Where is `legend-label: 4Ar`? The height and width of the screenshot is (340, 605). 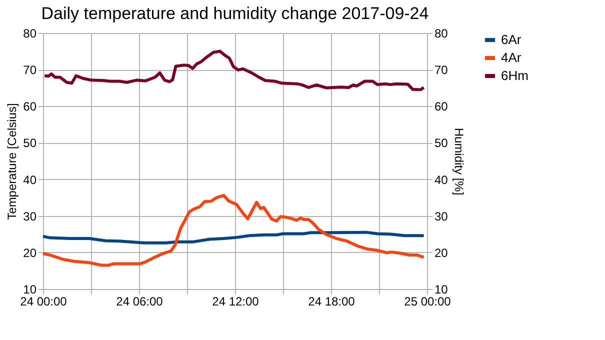
legend-label: 4Ar is located at coordinates (511, 57).